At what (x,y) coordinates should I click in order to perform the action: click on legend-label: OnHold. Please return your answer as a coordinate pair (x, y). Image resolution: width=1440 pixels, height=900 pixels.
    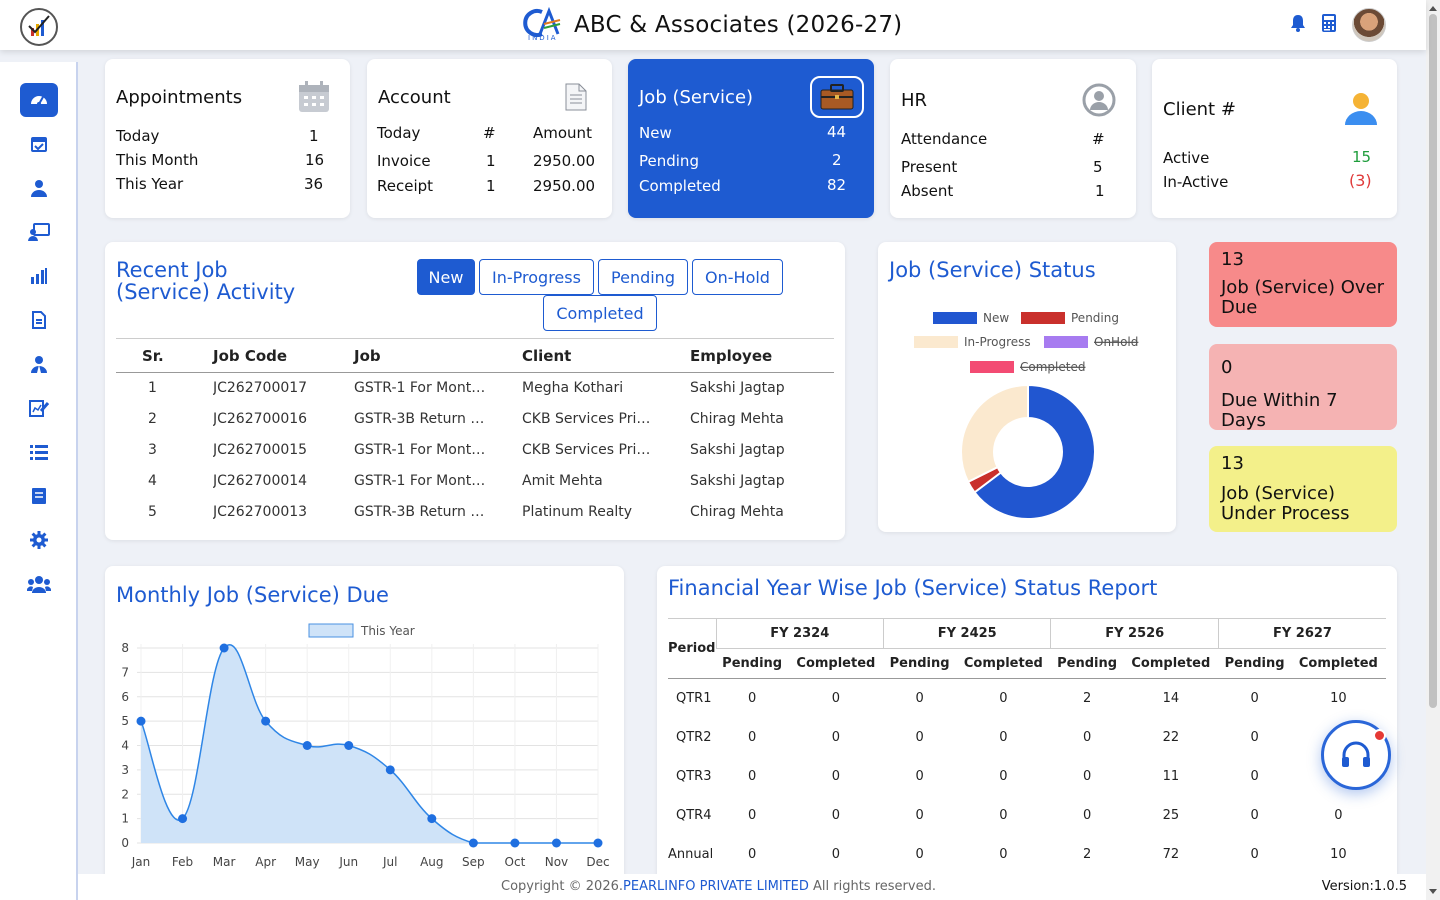
    Looking at the image, I should click on (1116, 342).